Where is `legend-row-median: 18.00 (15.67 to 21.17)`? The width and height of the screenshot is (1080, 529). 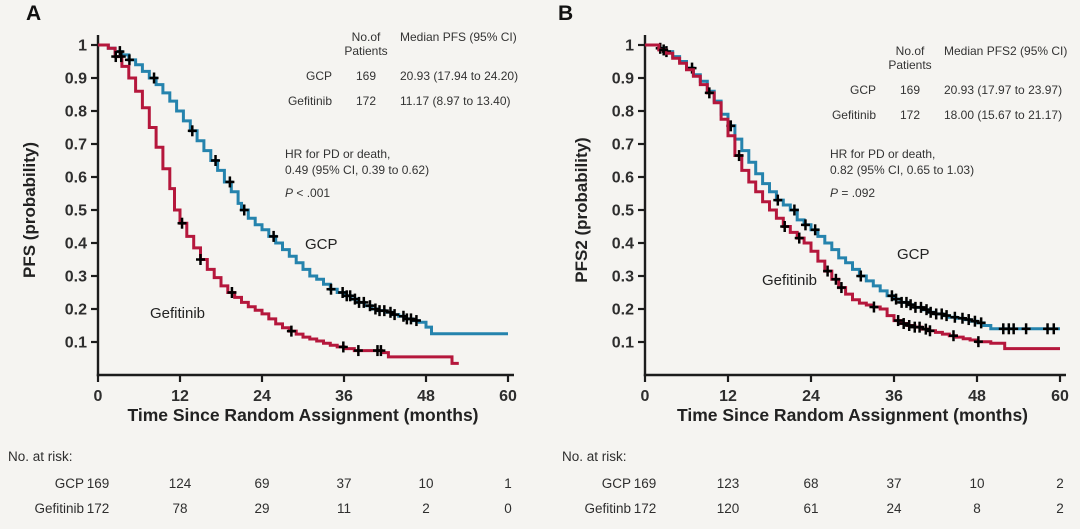
legend-row-median: 18.00 (15.67 to 21.17) is located at coordinates (1003, 115).